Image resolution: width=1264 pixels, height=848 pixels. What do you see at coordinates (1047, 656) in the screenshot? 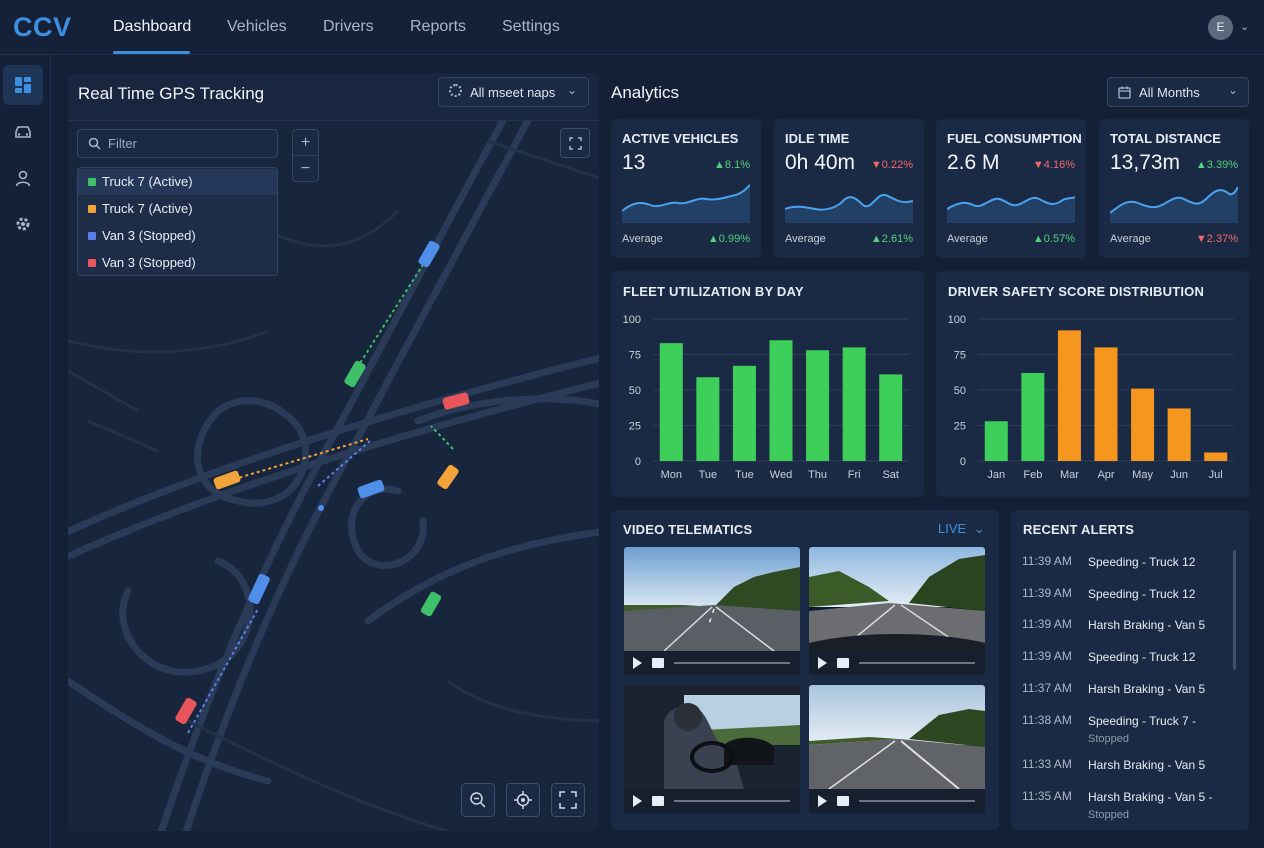
I see `alert-time: 11:39 AM` at bounding box center [1047, 656].